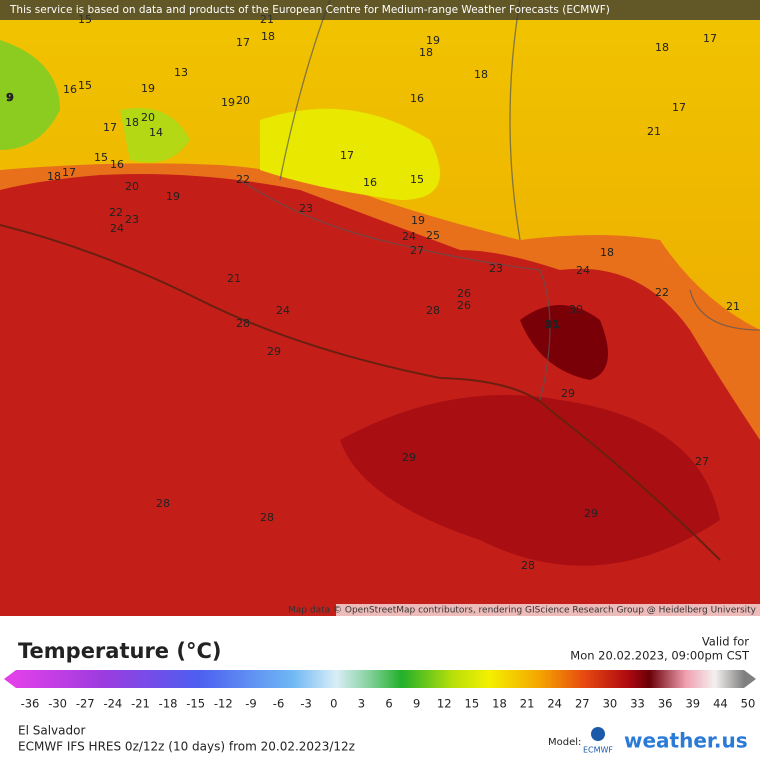  I want to click on light-area, so click(350, 154).